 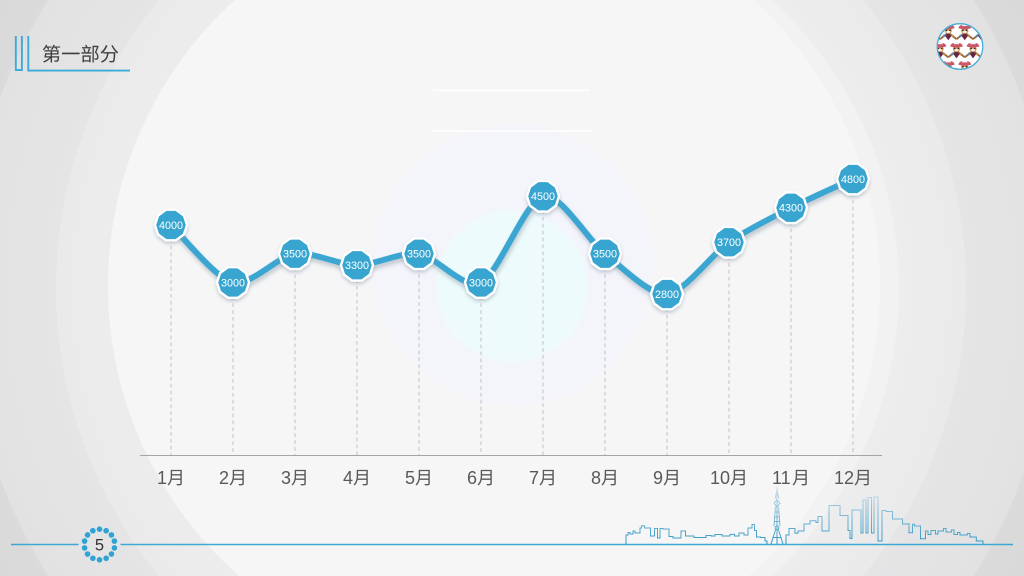 What do you see at coordinates (348, 478) in the screenshot?
I see `svg-text: 4` at bounding box center [348, 478].